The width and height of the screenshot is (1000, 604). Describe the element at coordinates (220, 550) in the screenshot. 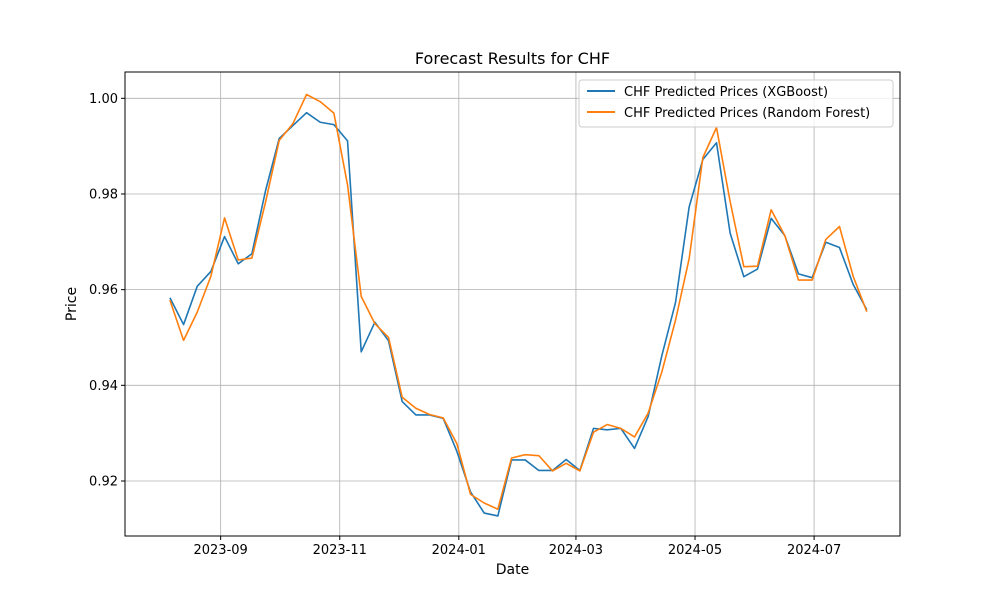

I see `x-tick-label: 2023-09` at that location.